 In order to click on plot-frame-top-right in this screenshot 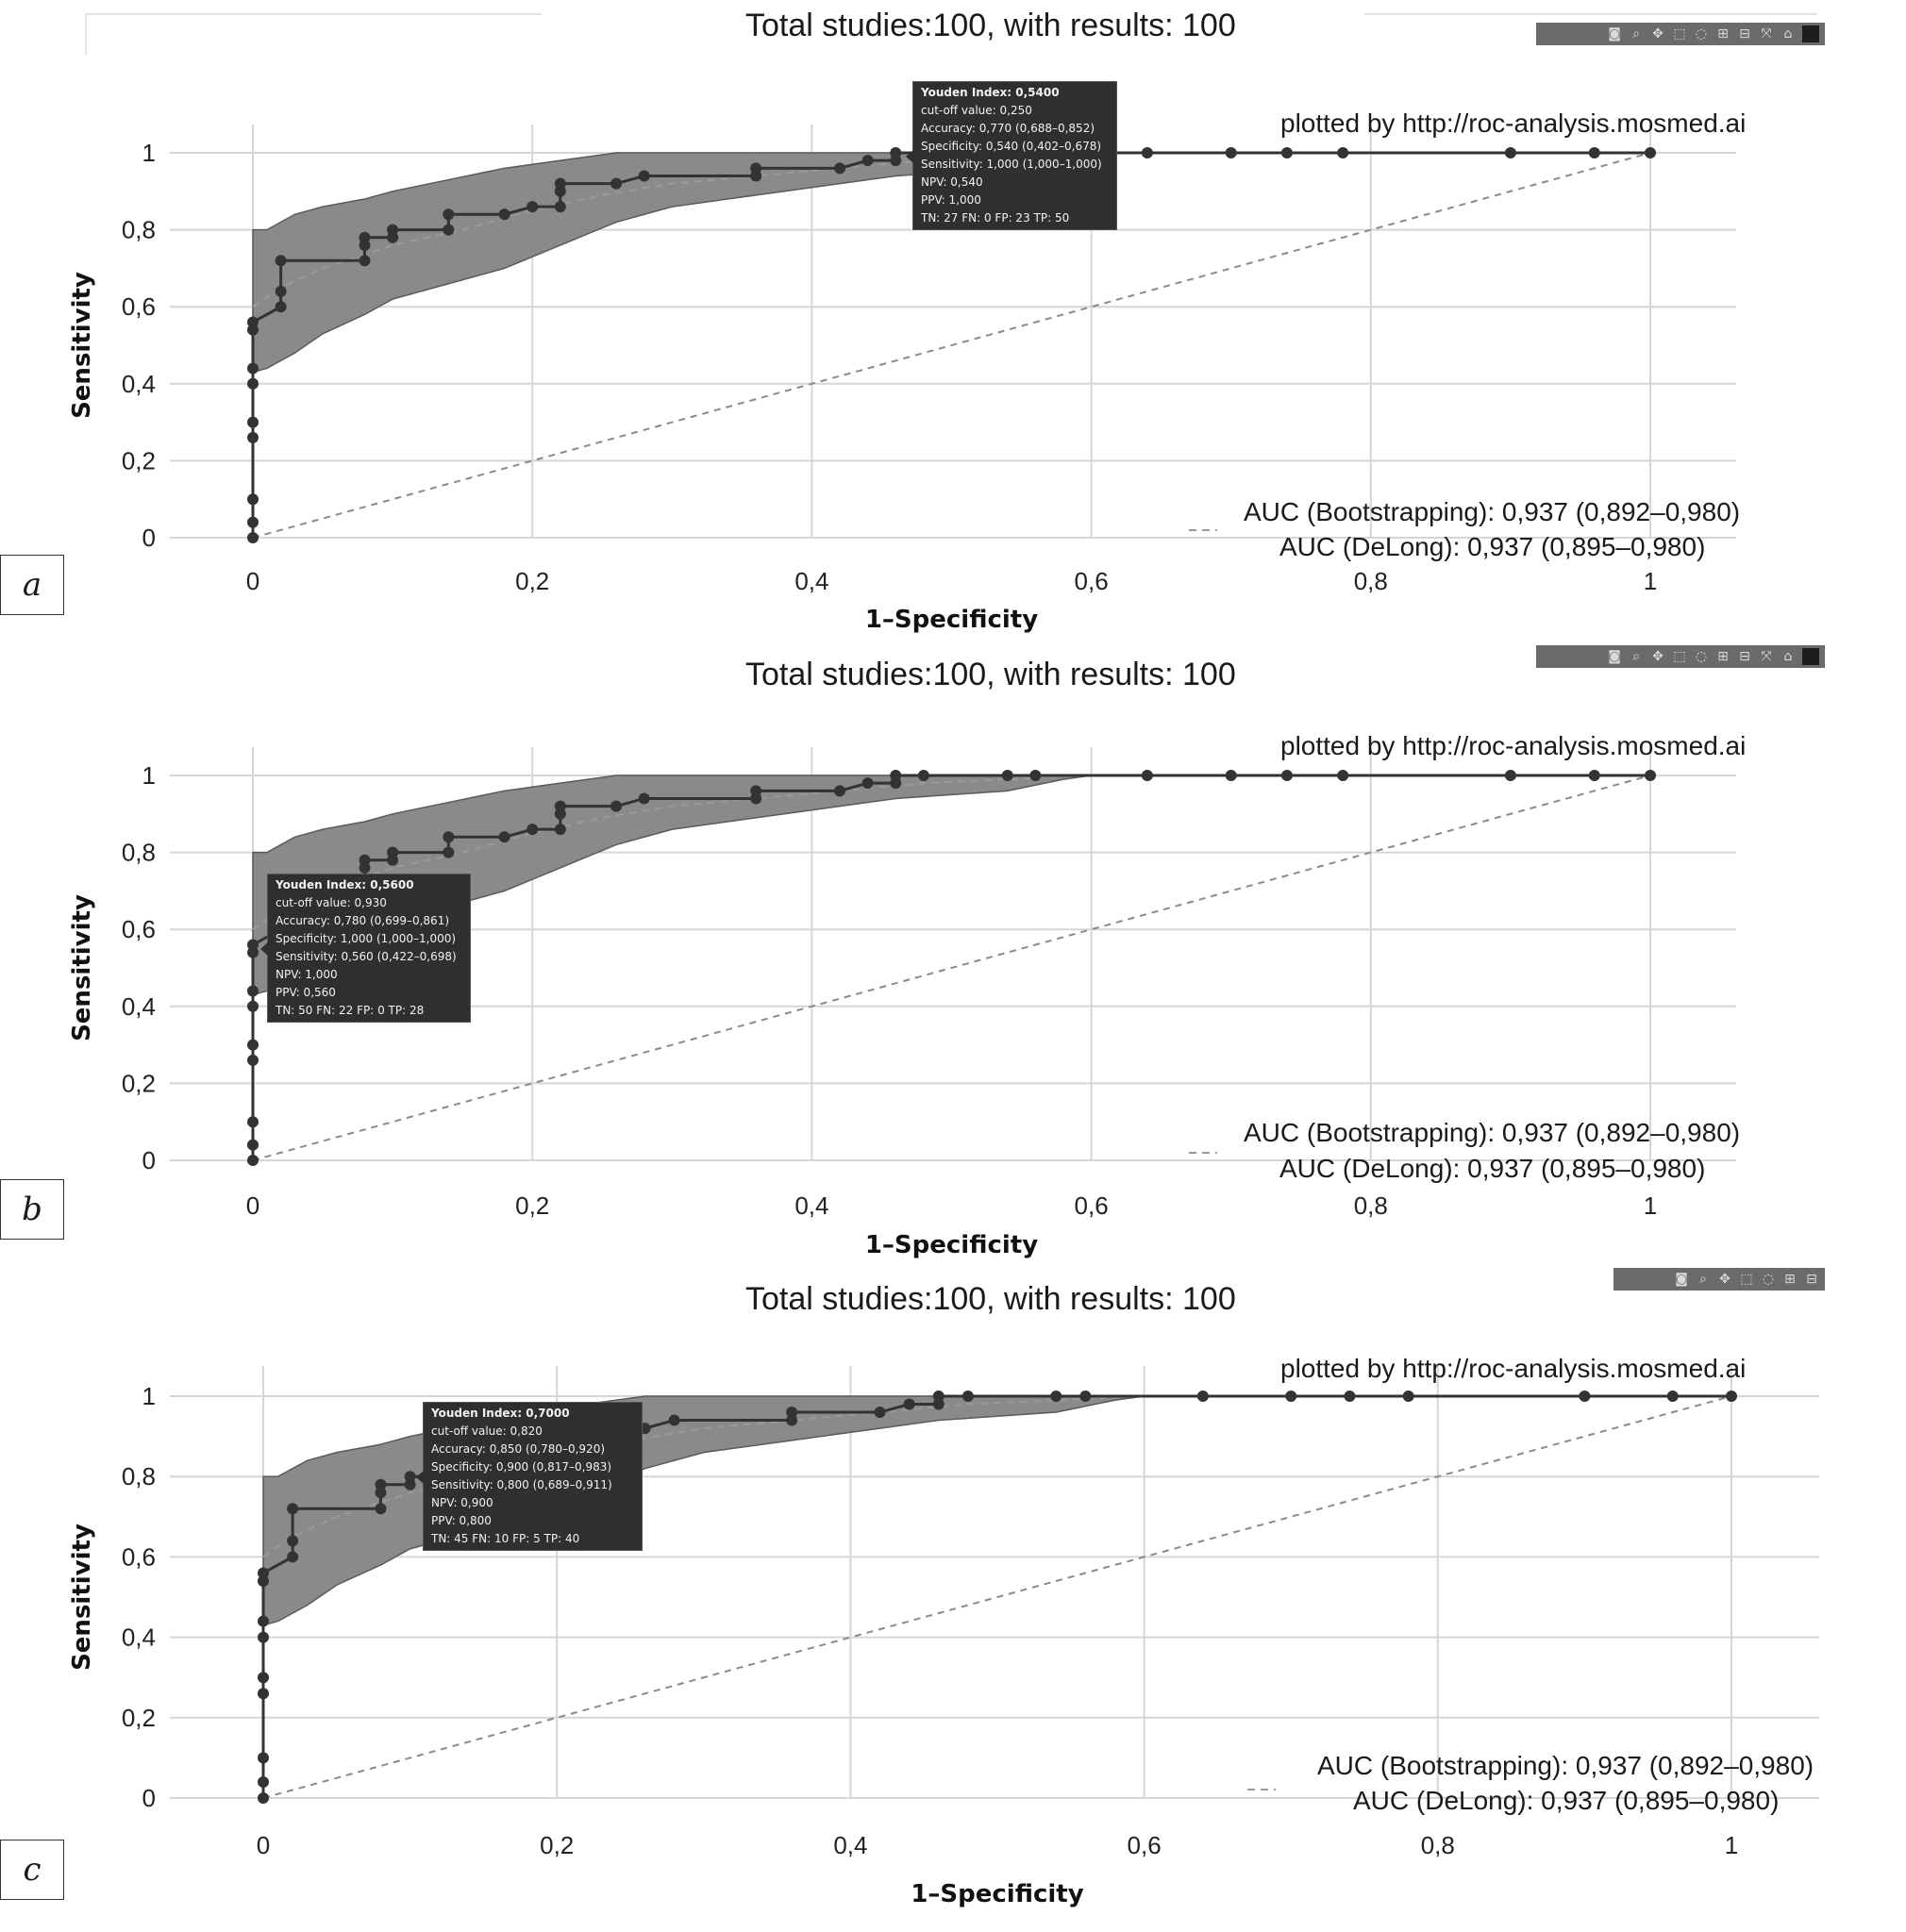, I will do `click(1590, 34)`.